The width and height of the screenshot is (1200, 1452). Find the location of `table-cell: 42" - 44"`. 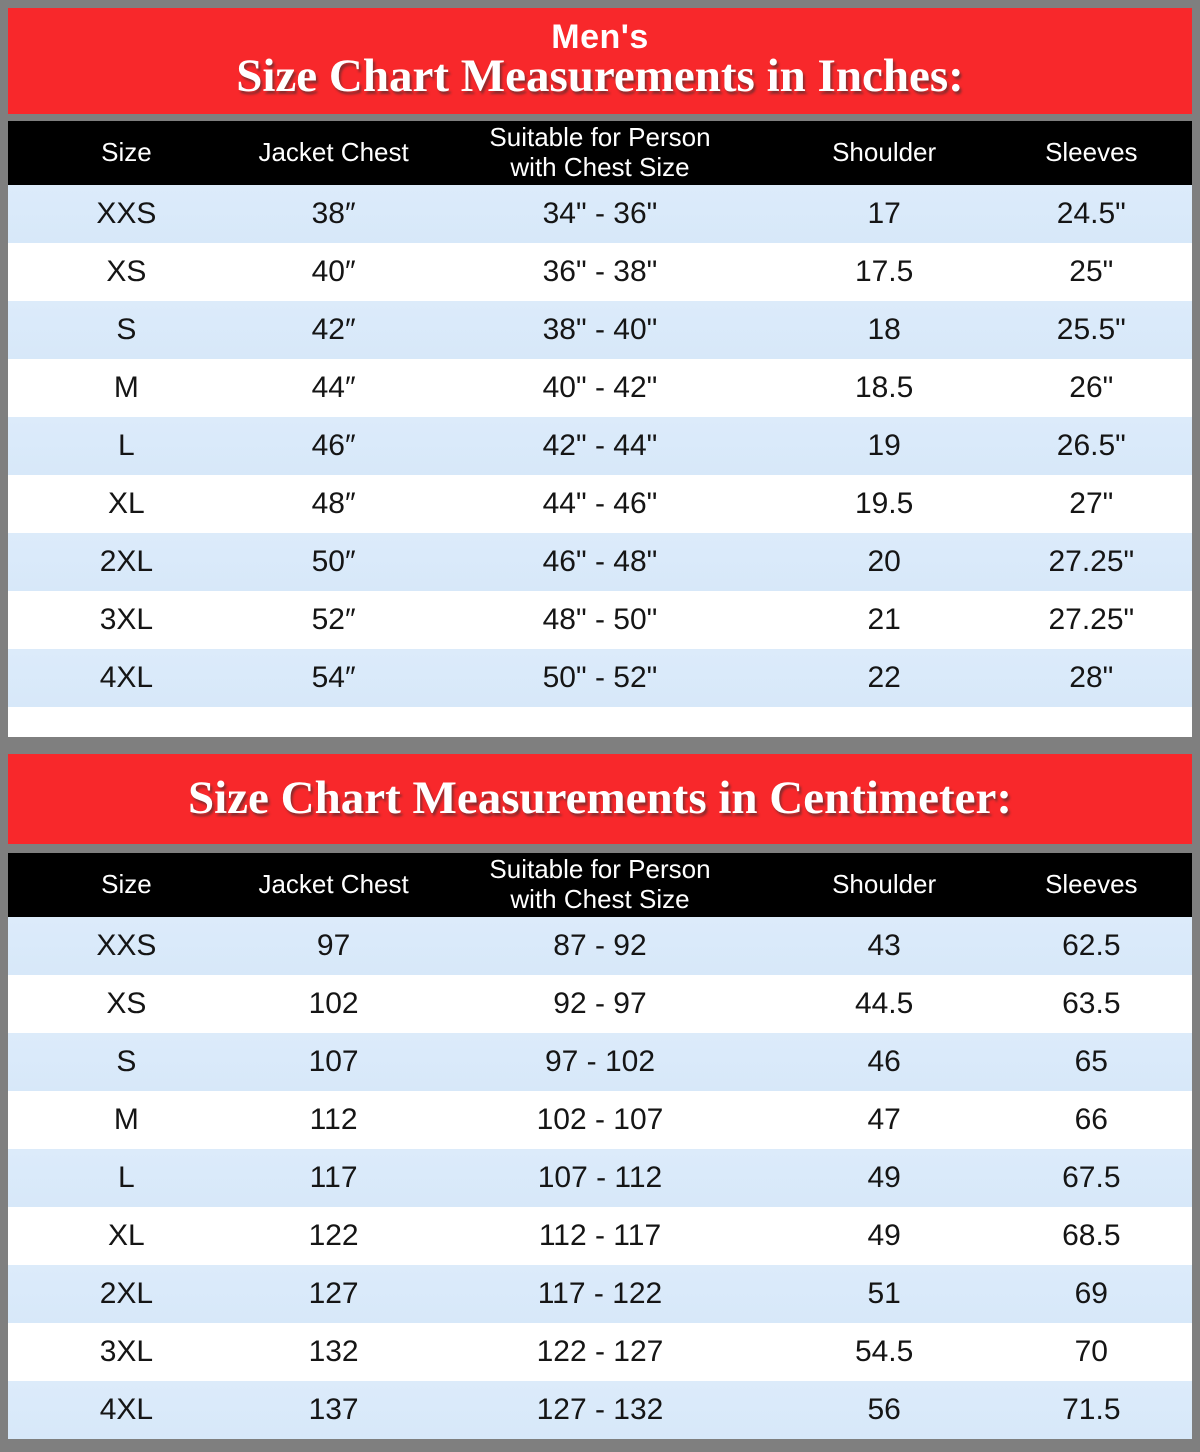

table-cell: 42" - 44" is located at coordinates (600, 445).